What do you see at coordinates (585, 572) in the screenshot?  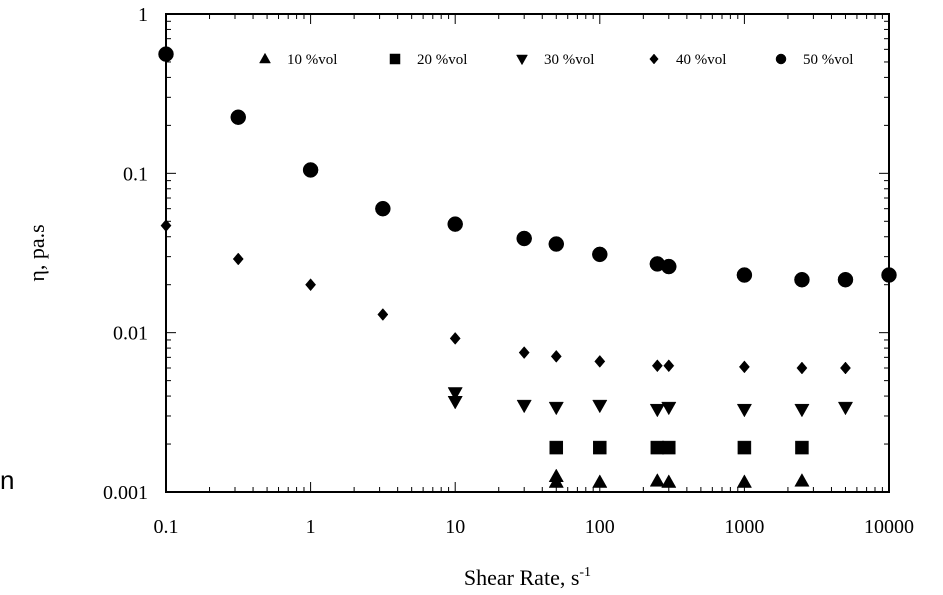 I see `x-axis-title-superscript: -1` at bounding box center [585, 572].